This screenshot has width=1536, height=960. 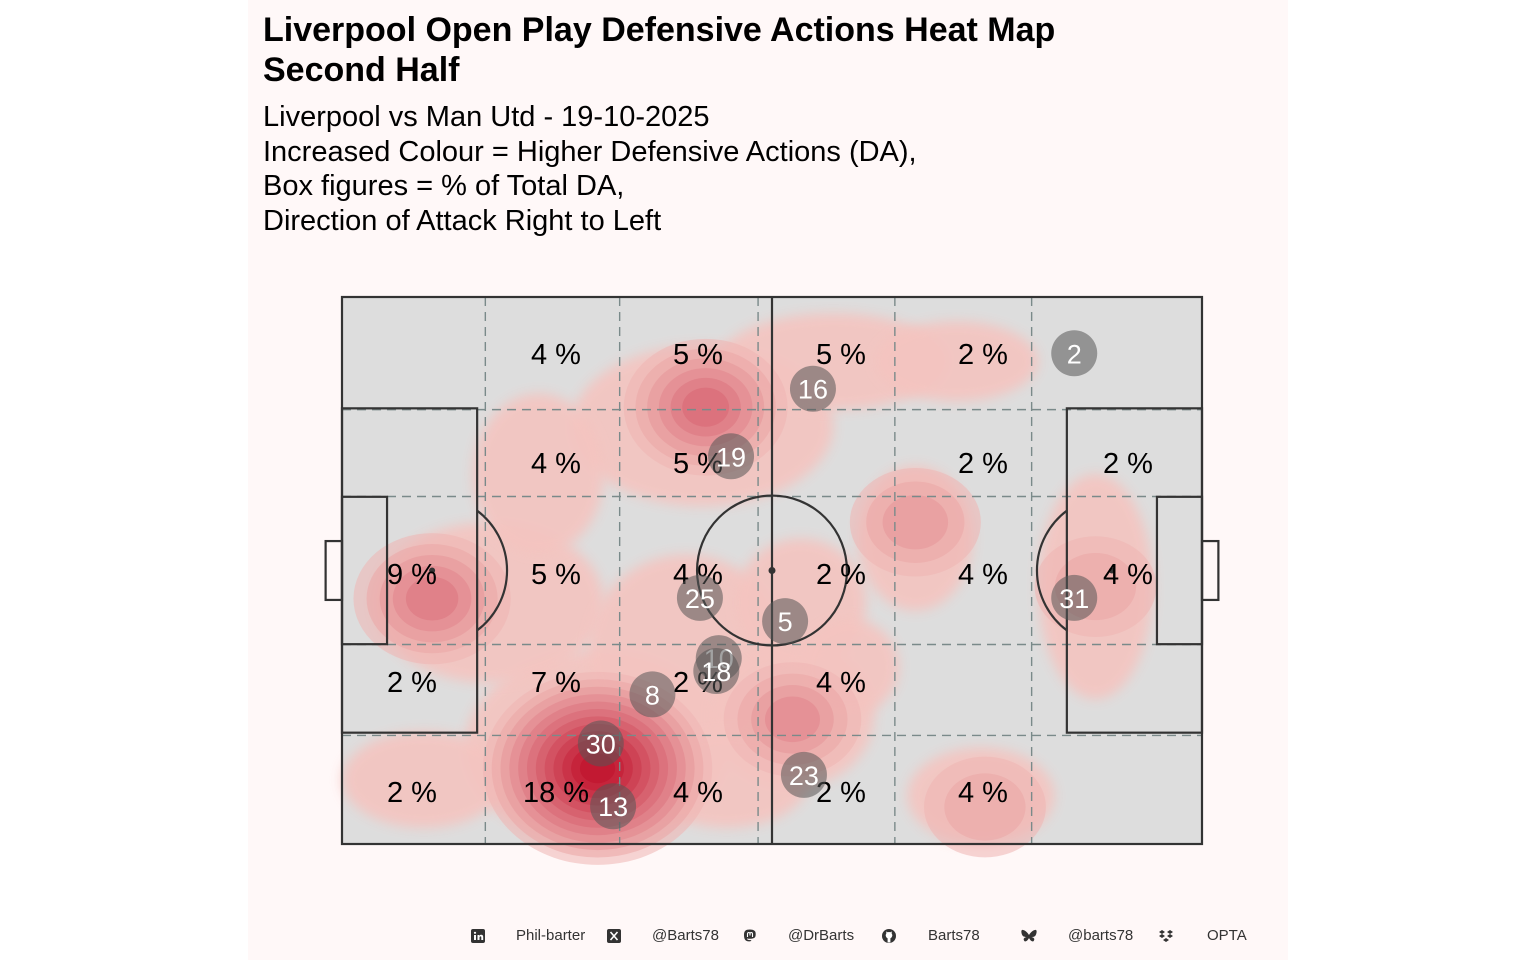 What do you see at coordinates (412, 575) in the screenshot?
I see `zone-percentage-r3-c1: 9 %` at bounding box center [412, 575].